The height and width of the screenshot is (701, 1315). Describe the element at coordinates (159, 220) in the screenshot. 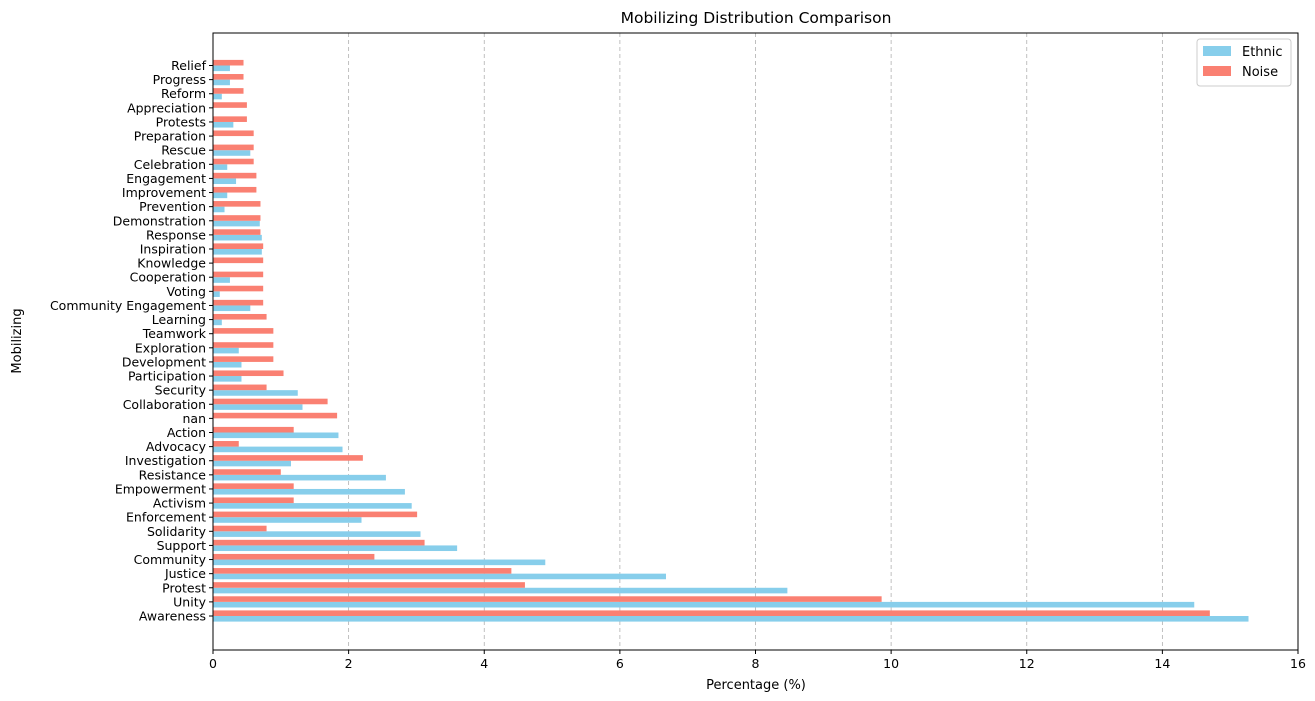

I see `y-tick-label: Demonstration` at that location.